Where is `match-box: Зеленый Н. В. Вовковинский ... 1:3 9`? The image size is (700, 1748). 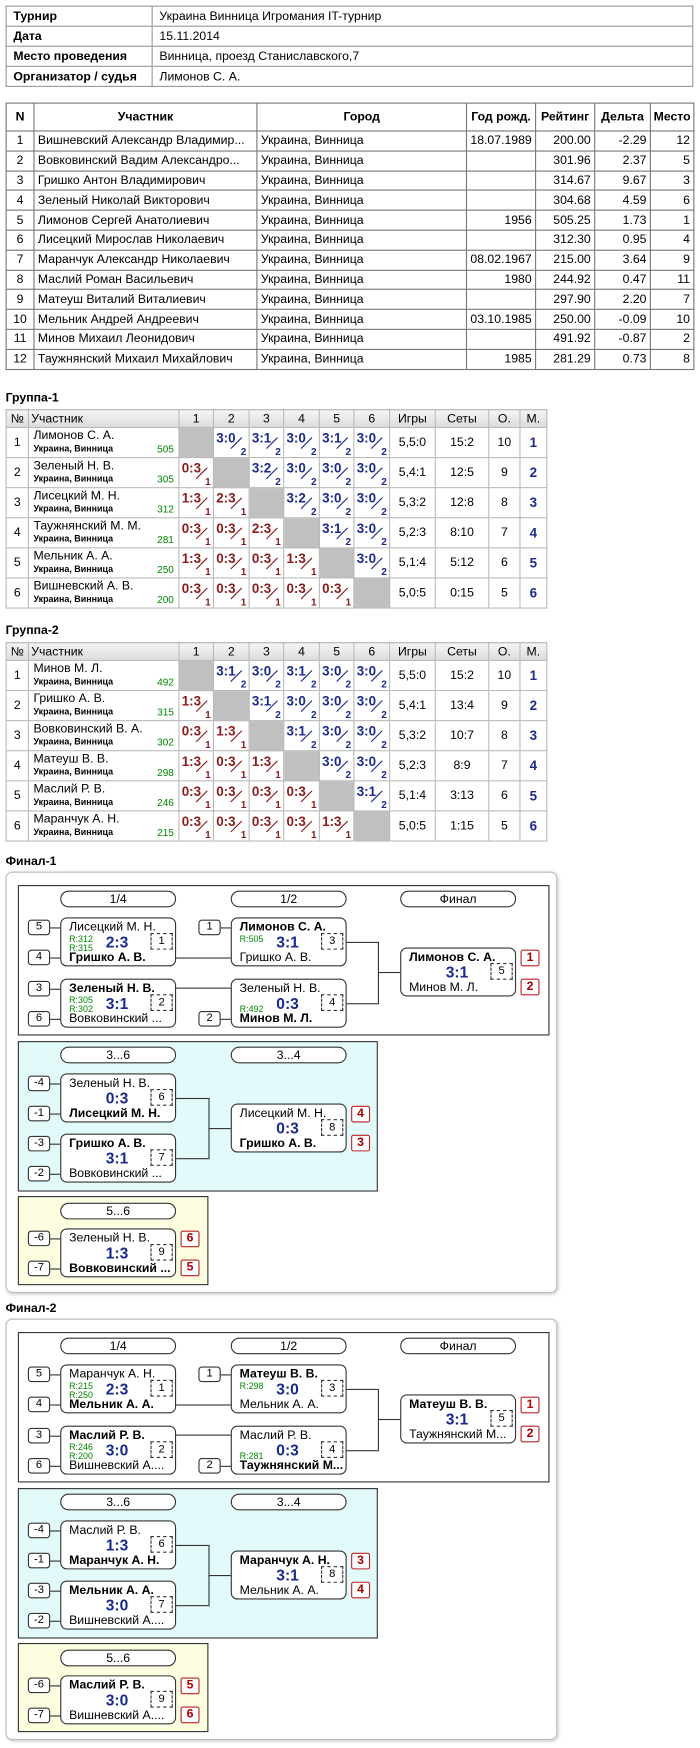
match-box: Зеленый Н. В. Вовковинский ... 1:3 9 is located at coordinates (118, 1253).